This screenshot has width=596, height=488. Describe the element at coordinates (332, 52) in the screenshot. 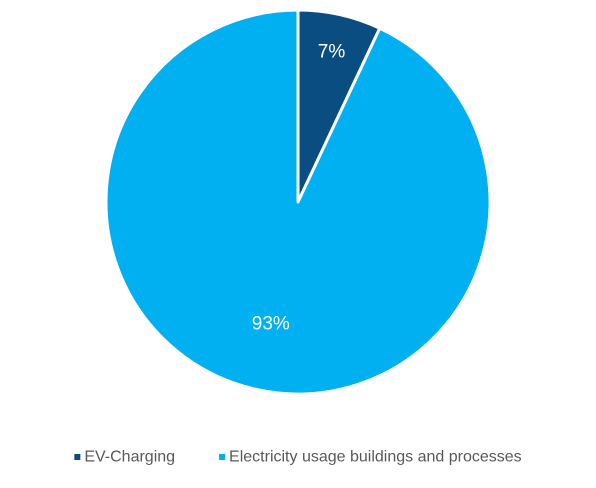

I see `data-label-1: 7%` at that location.